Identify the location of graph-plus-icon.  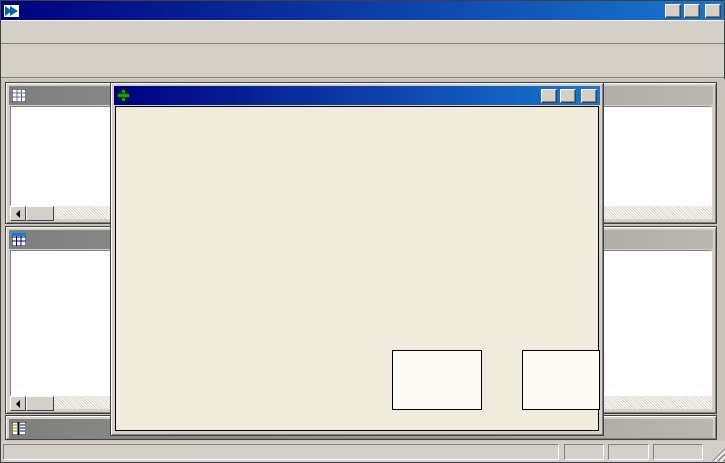
(123, 95).